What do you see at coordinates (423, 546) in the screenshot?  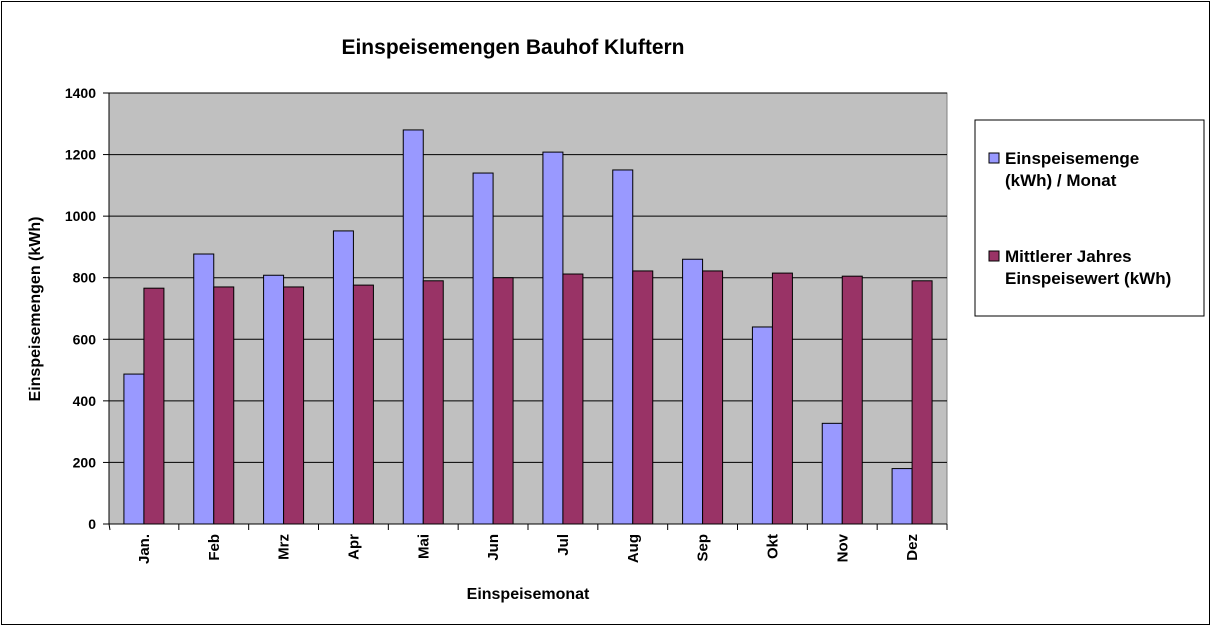 I see `x-tick-label: Mai` at bounding box center [423, 546].